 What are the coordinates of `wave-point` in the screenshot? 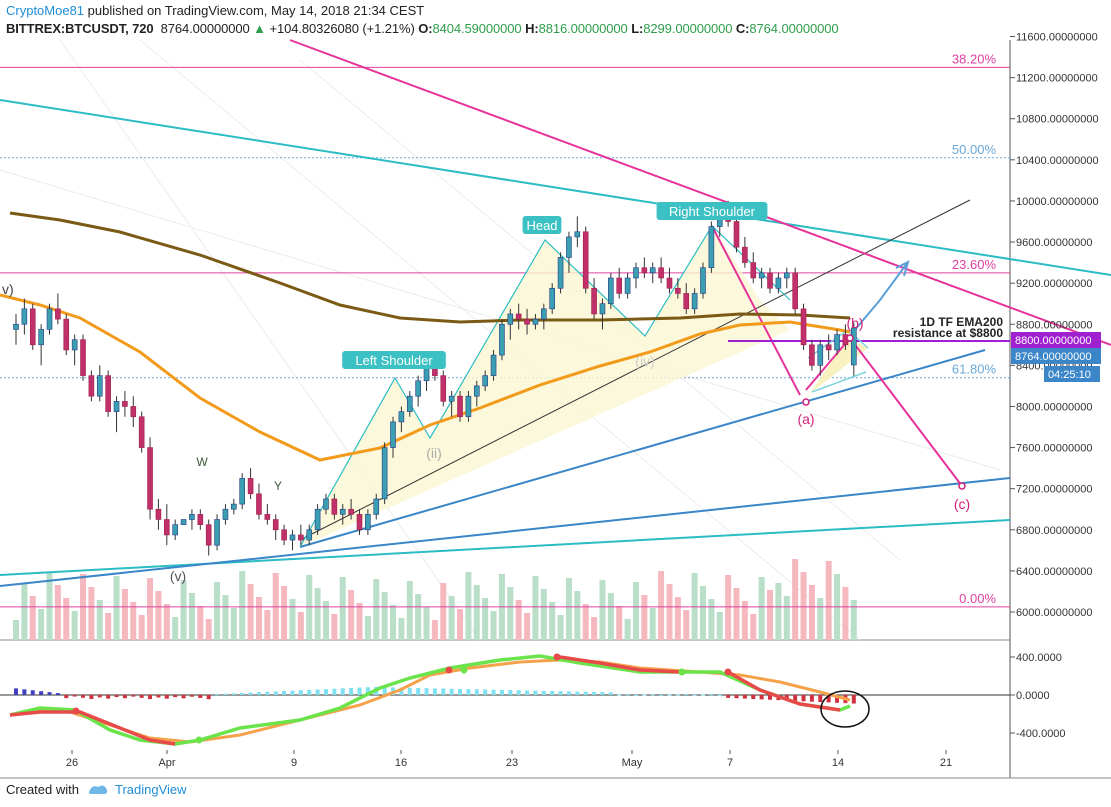 It's located at (962, 486).